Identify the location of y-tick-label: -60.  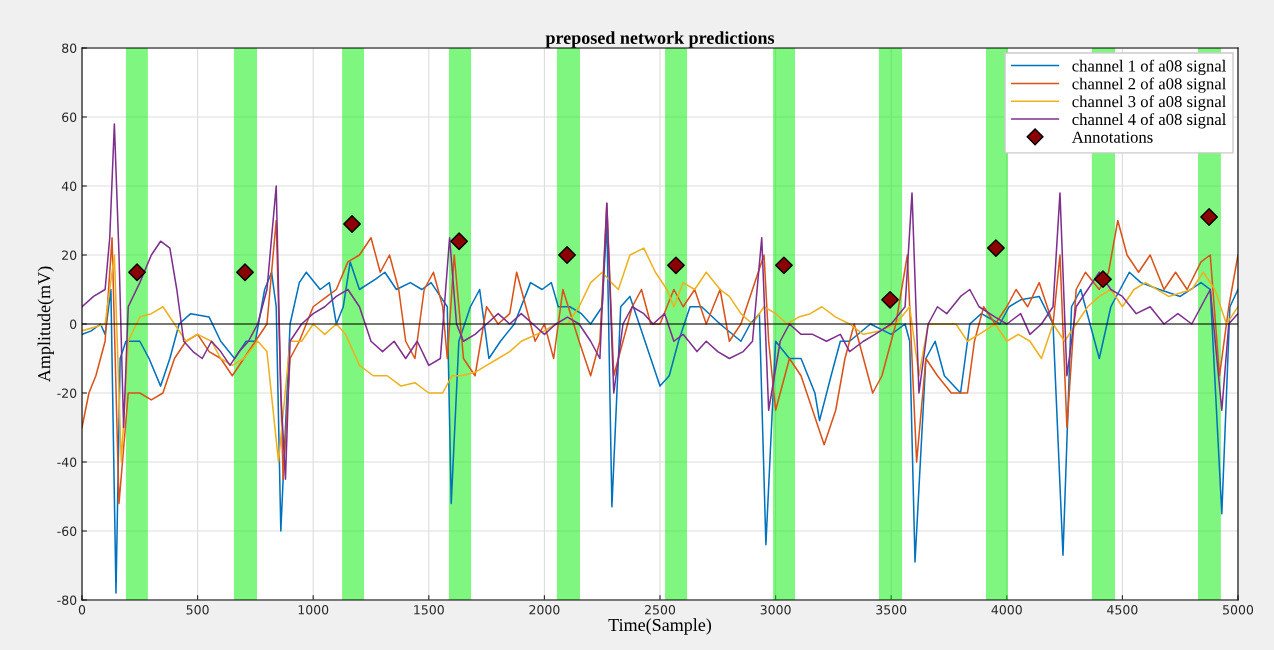
(67, 531).